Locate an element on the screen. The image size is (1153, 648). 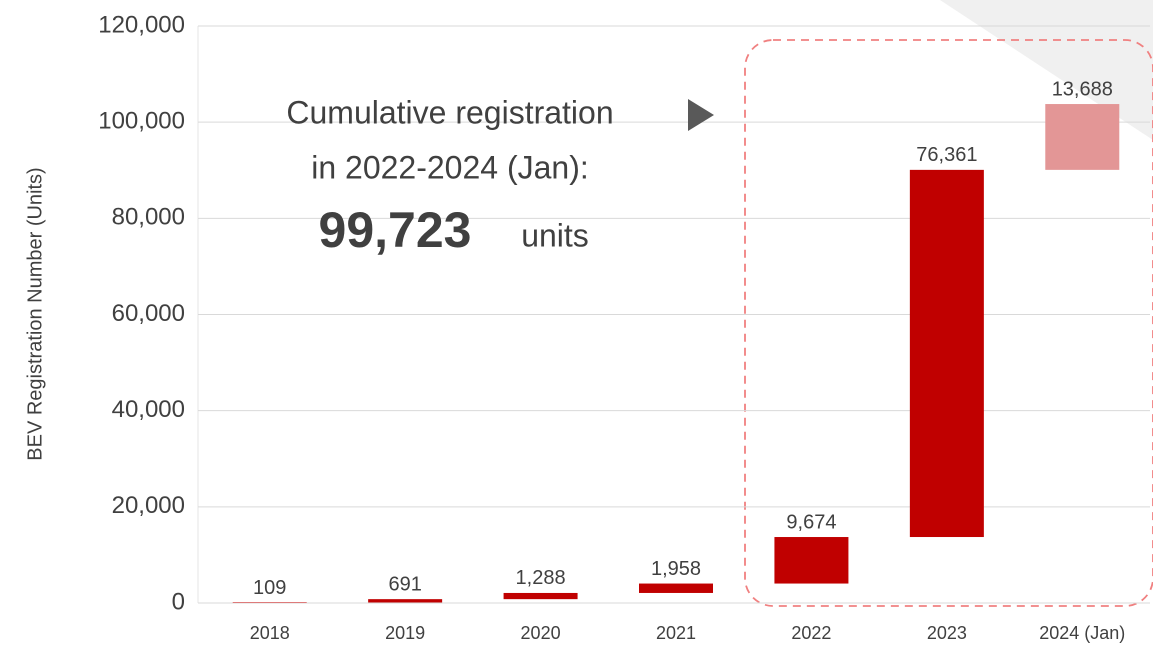
y-tick-label: 80,000 is located at coordinates (148, 217).